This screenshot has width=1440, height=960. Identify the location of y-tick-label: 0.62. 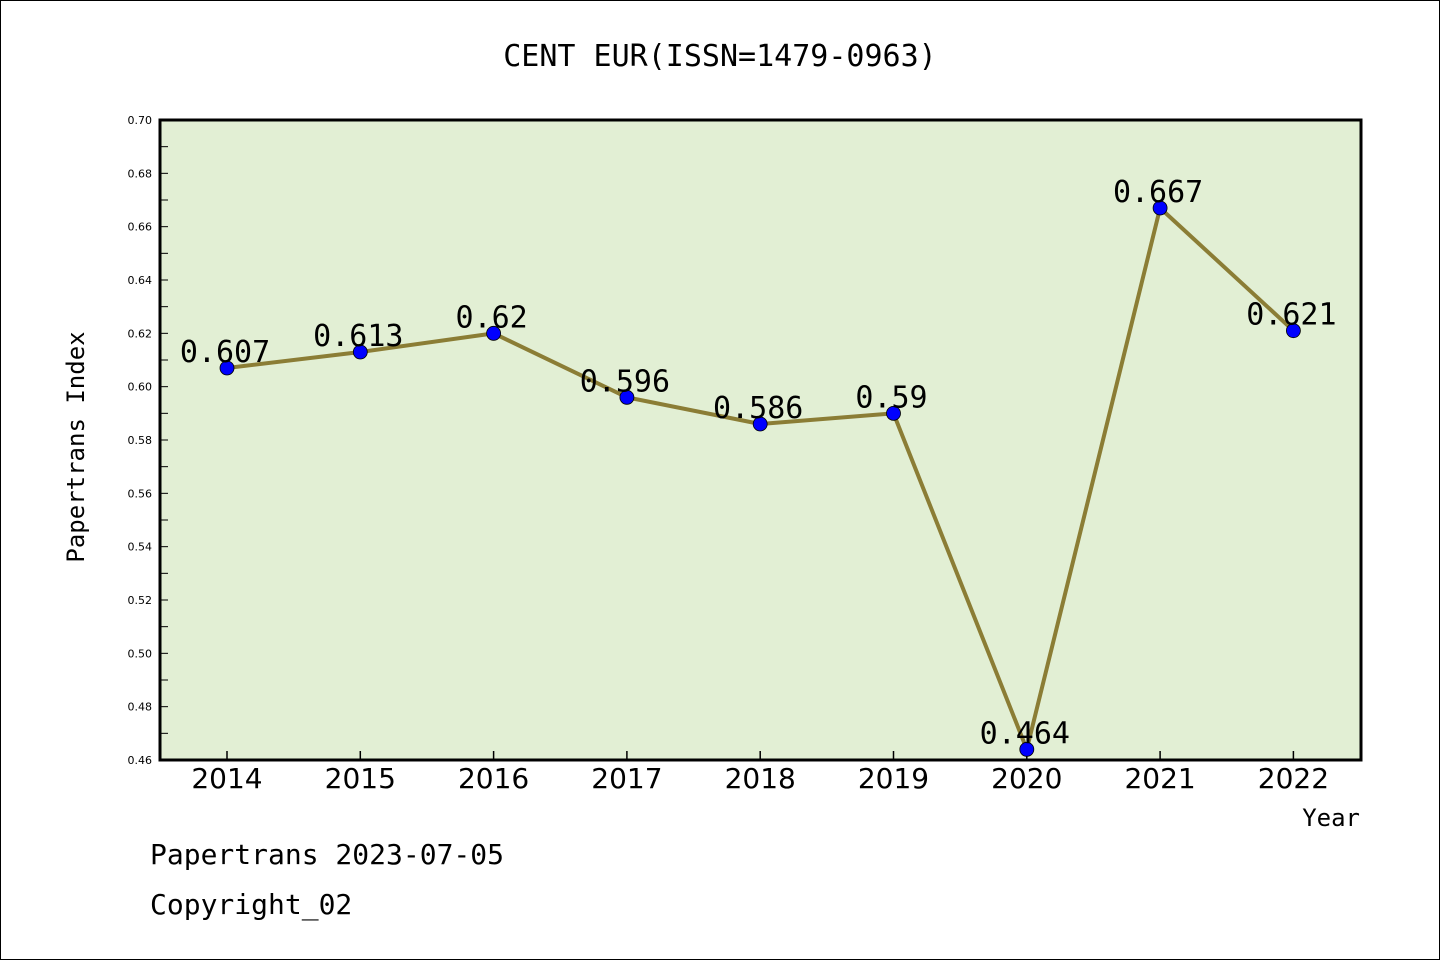
(140, 333).